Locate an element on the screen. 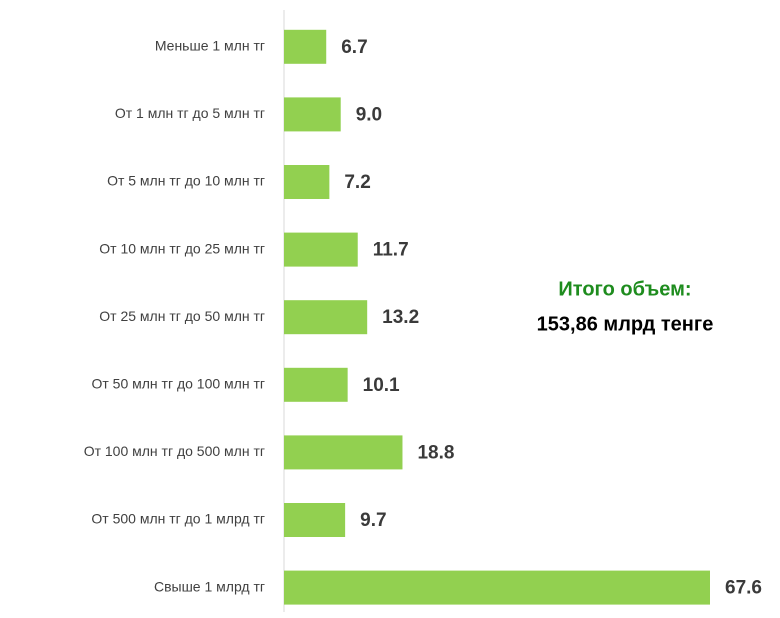  category-label: Меньше 1 млн тг is located at coordinates (210, 46).